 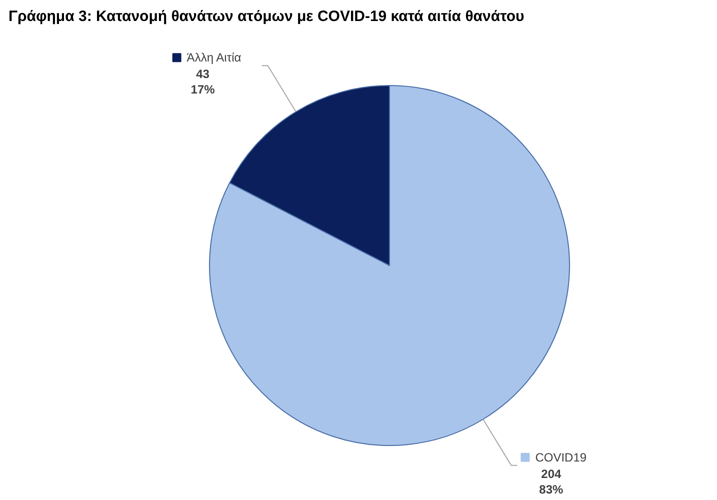 I want to click on data-label: 204 83%, so click(x=551, y=481).